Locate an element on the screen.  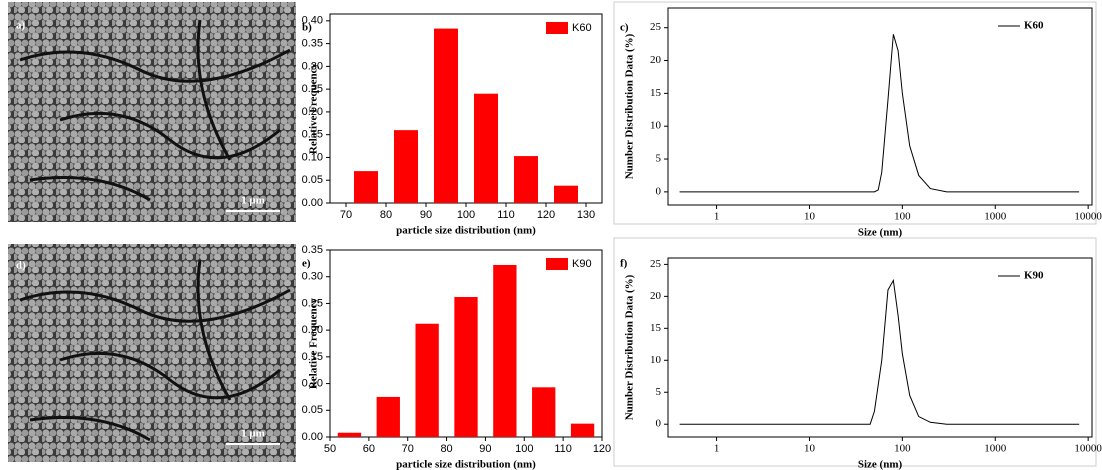
sem-image-a: a) 1 μm is located at coordinates (152, 112).